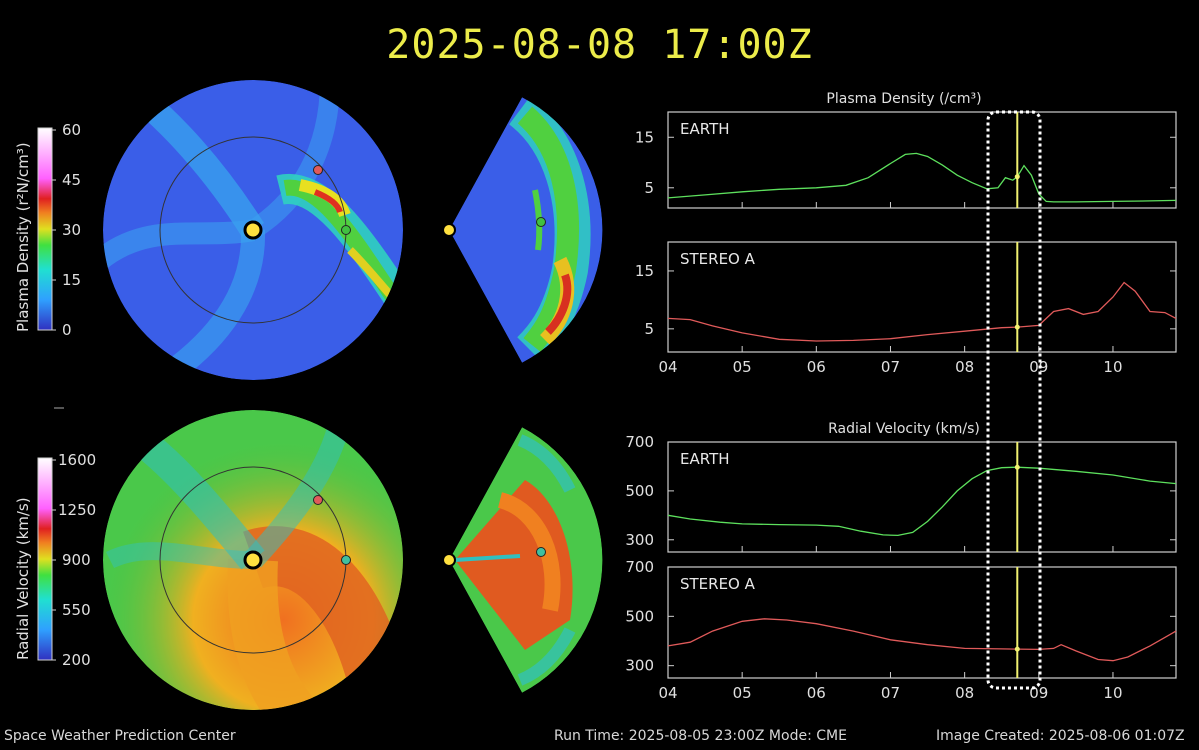 This screenshot has height=750, width=1199. I want to click on density-tick: 15, so click(71, 280).